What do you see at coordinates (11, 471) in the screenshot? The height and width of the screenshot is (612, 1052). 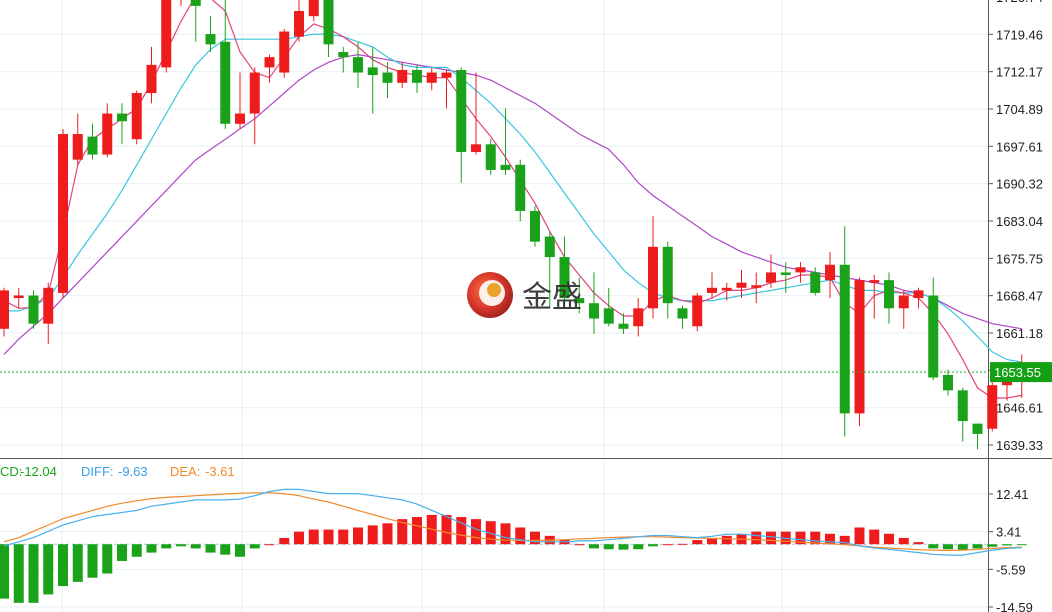 I see `macd-legend-label: CD:` at bounding box center [11, 471].